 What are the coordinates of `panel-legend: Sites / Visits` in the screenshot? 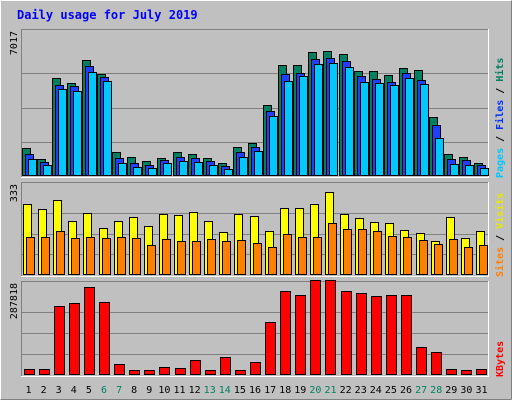 It's located at (500, 235).